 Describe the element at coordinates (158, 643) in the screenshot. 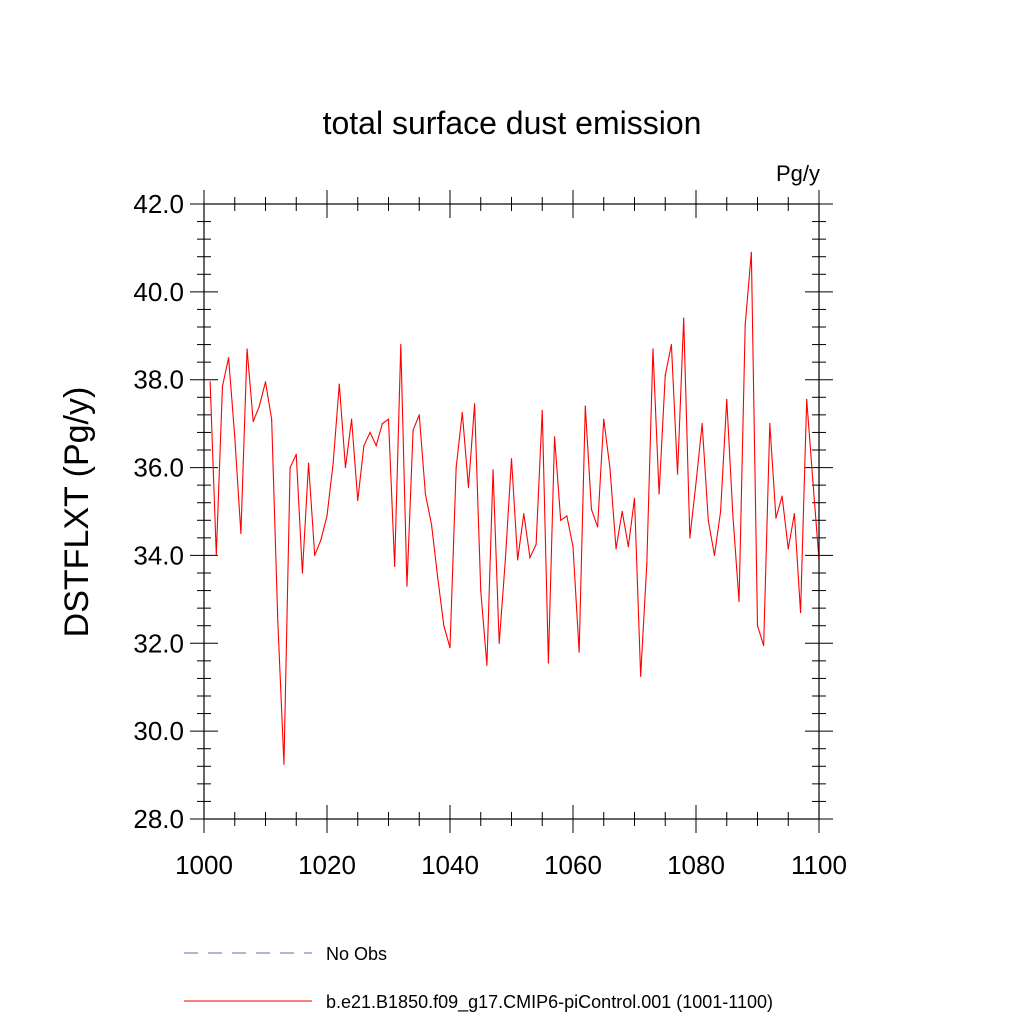

I see `y-tick-label: 32.0` at that location.